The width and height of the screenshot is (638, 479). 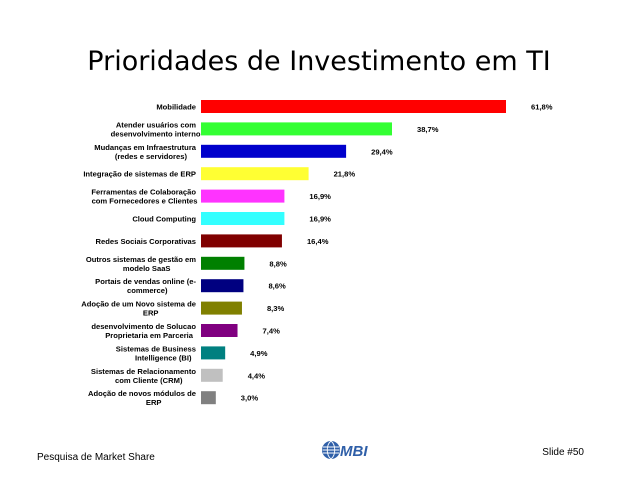 I want to click on category-label-4-line-0: Ferramentas de Colaboração, so click(x=143, y=192).